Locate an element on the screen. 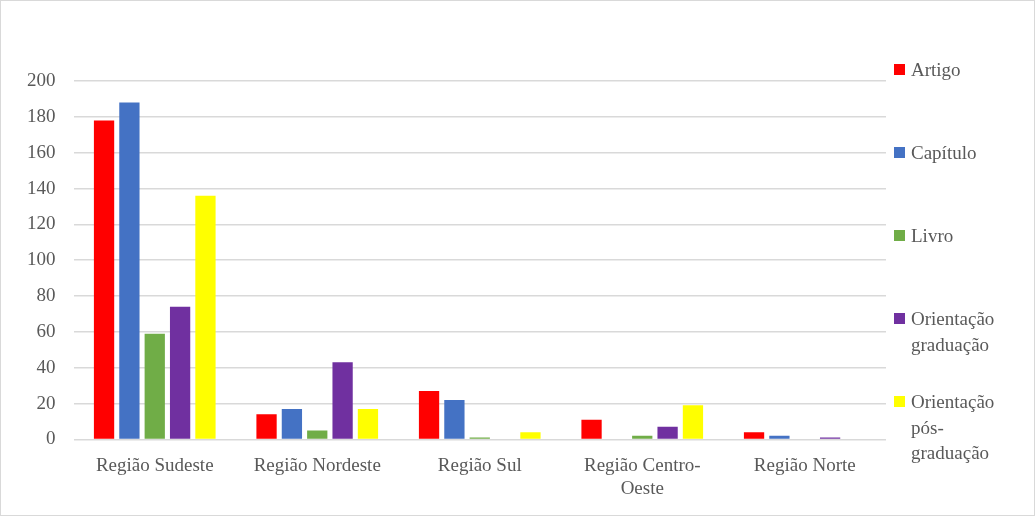 Image resolution: width=1035 pixels, height=516 pixels. y-tick-label: 100 is located at coordinates (41, 259).